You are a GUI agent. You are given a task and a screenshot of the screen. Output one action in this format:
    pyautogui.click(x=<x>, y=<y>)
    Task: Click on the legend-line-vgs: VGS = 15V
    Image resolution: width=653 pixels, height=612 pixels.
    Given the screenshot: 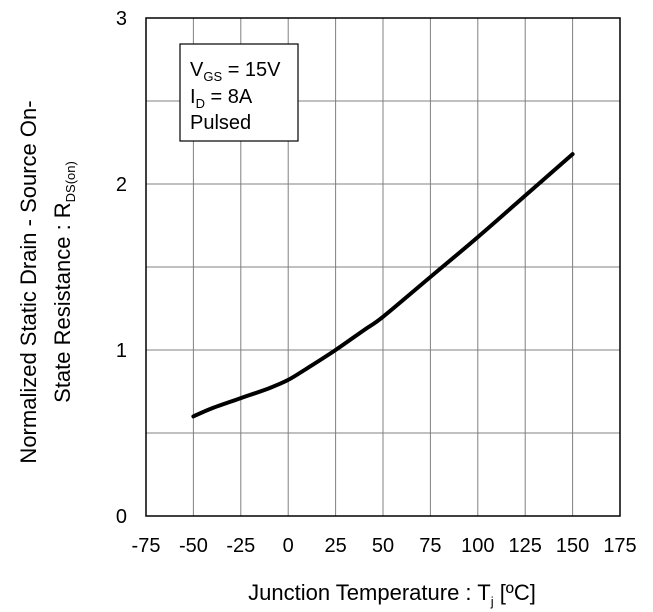 What is the action you would take?
    pyautogui.click(x=235, y=71)
    